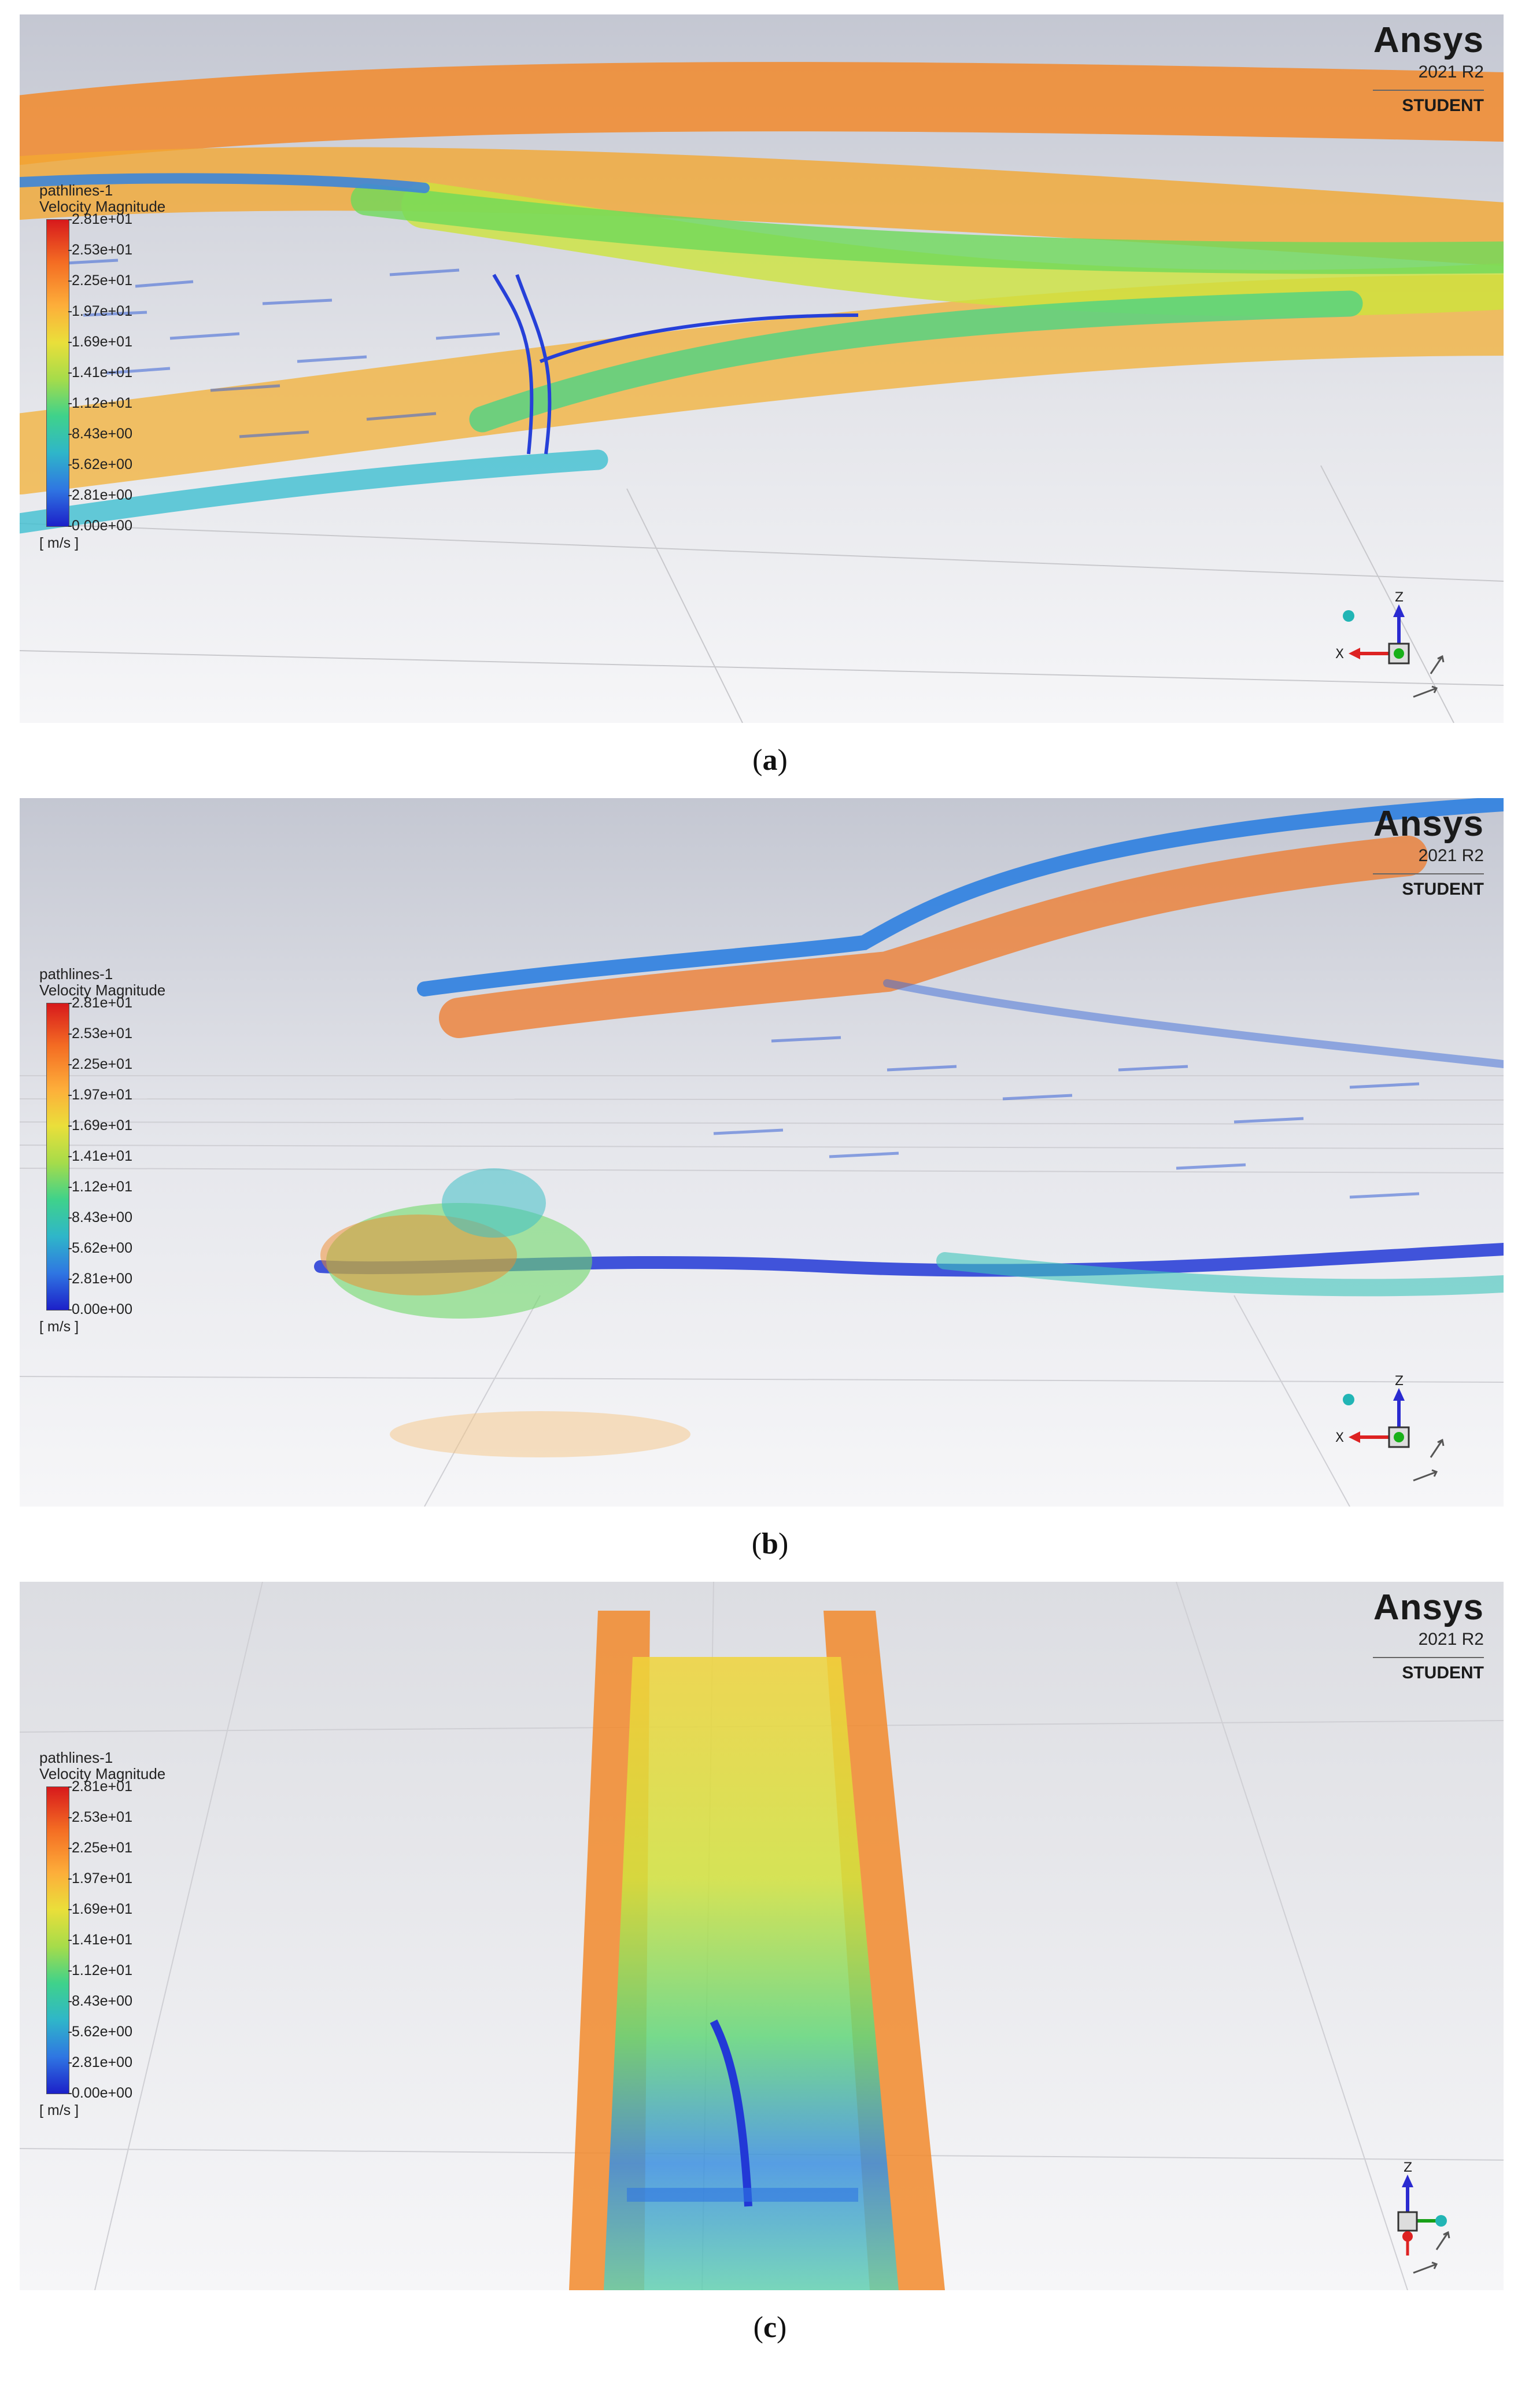  Describe the element at coordinates (57, 1157) in the screenshot. I see `colorbar-b` at that location.